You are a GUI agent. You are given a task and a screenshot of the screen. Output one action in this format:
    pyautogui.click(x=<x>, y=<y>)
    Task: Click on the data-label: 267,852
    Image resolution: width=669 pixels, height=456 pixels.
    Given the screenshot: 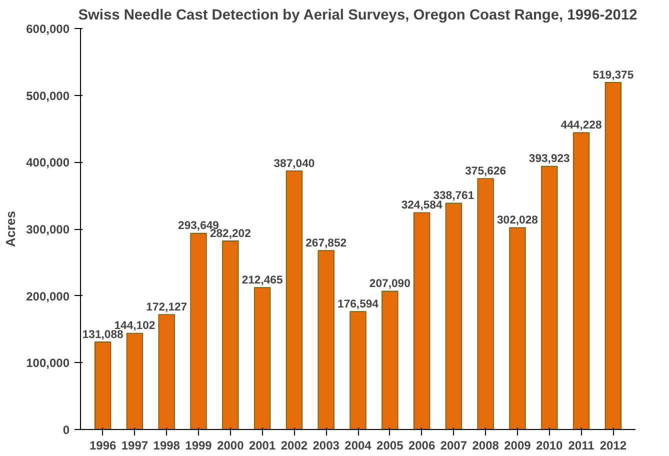 What is the action you would take?
    pyautogui.click(x=326, y=243)
    